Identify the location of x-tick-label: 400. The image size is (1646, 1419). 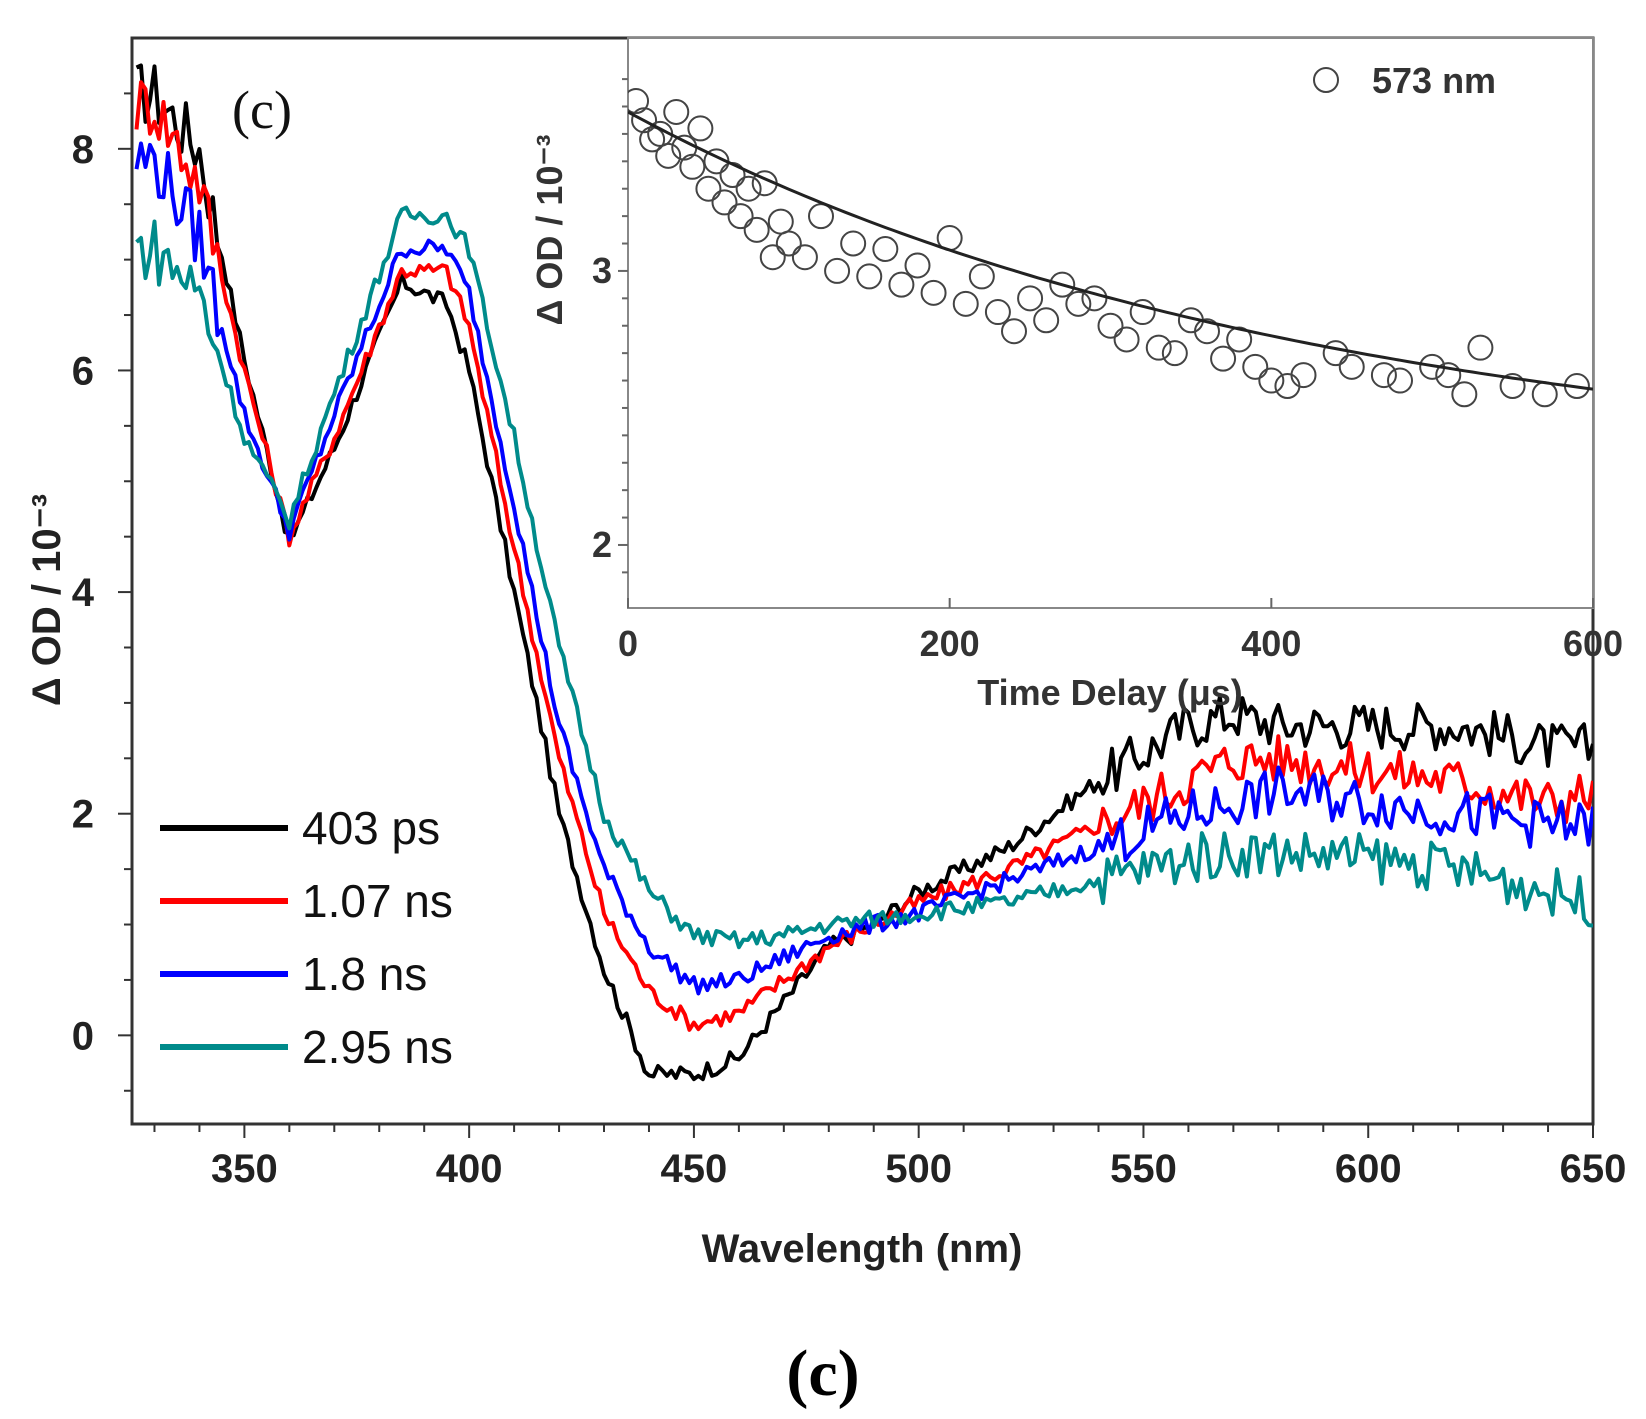
(469, 1169).